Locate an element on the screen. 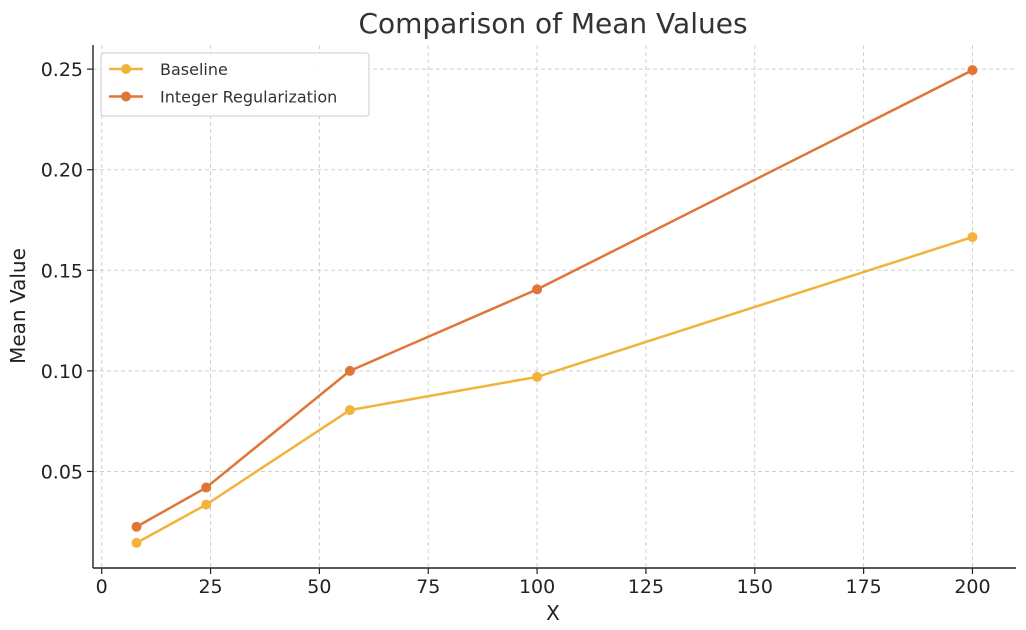 This screenshot has height=630, width=1026. y-tick-label: 0.25 is located at coordinates (62, 70).